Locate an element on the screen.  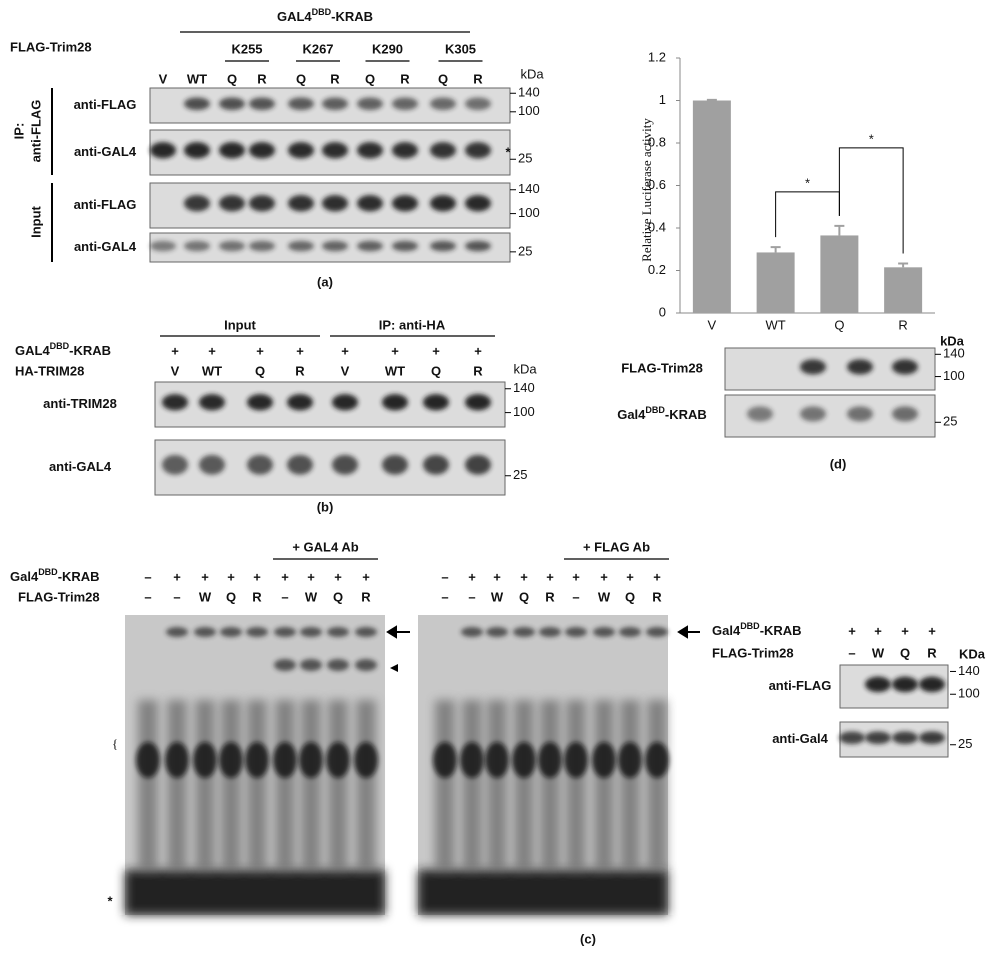
panel-label: (d) is located at coordinates (838, 463).